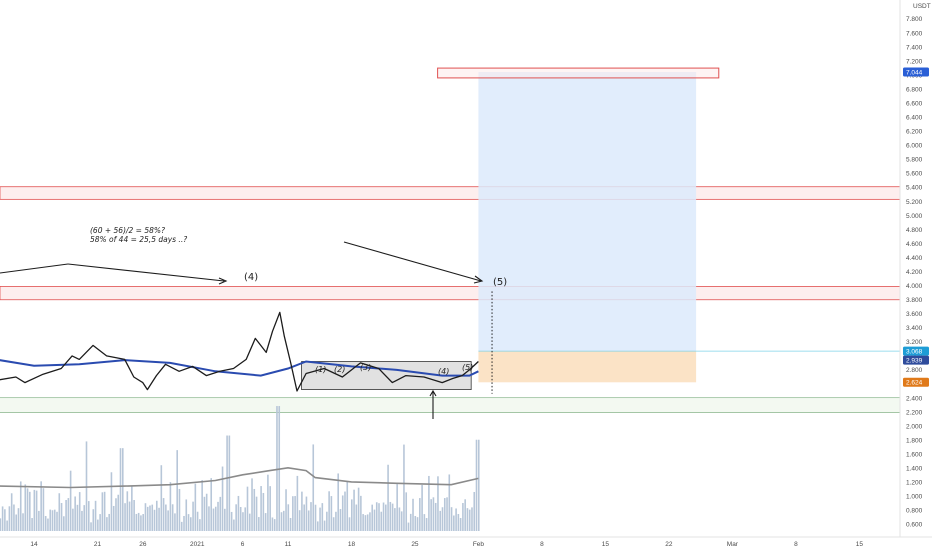 This screenshot has width=932, height=550. I want to click on support-band, so click(450, 405).